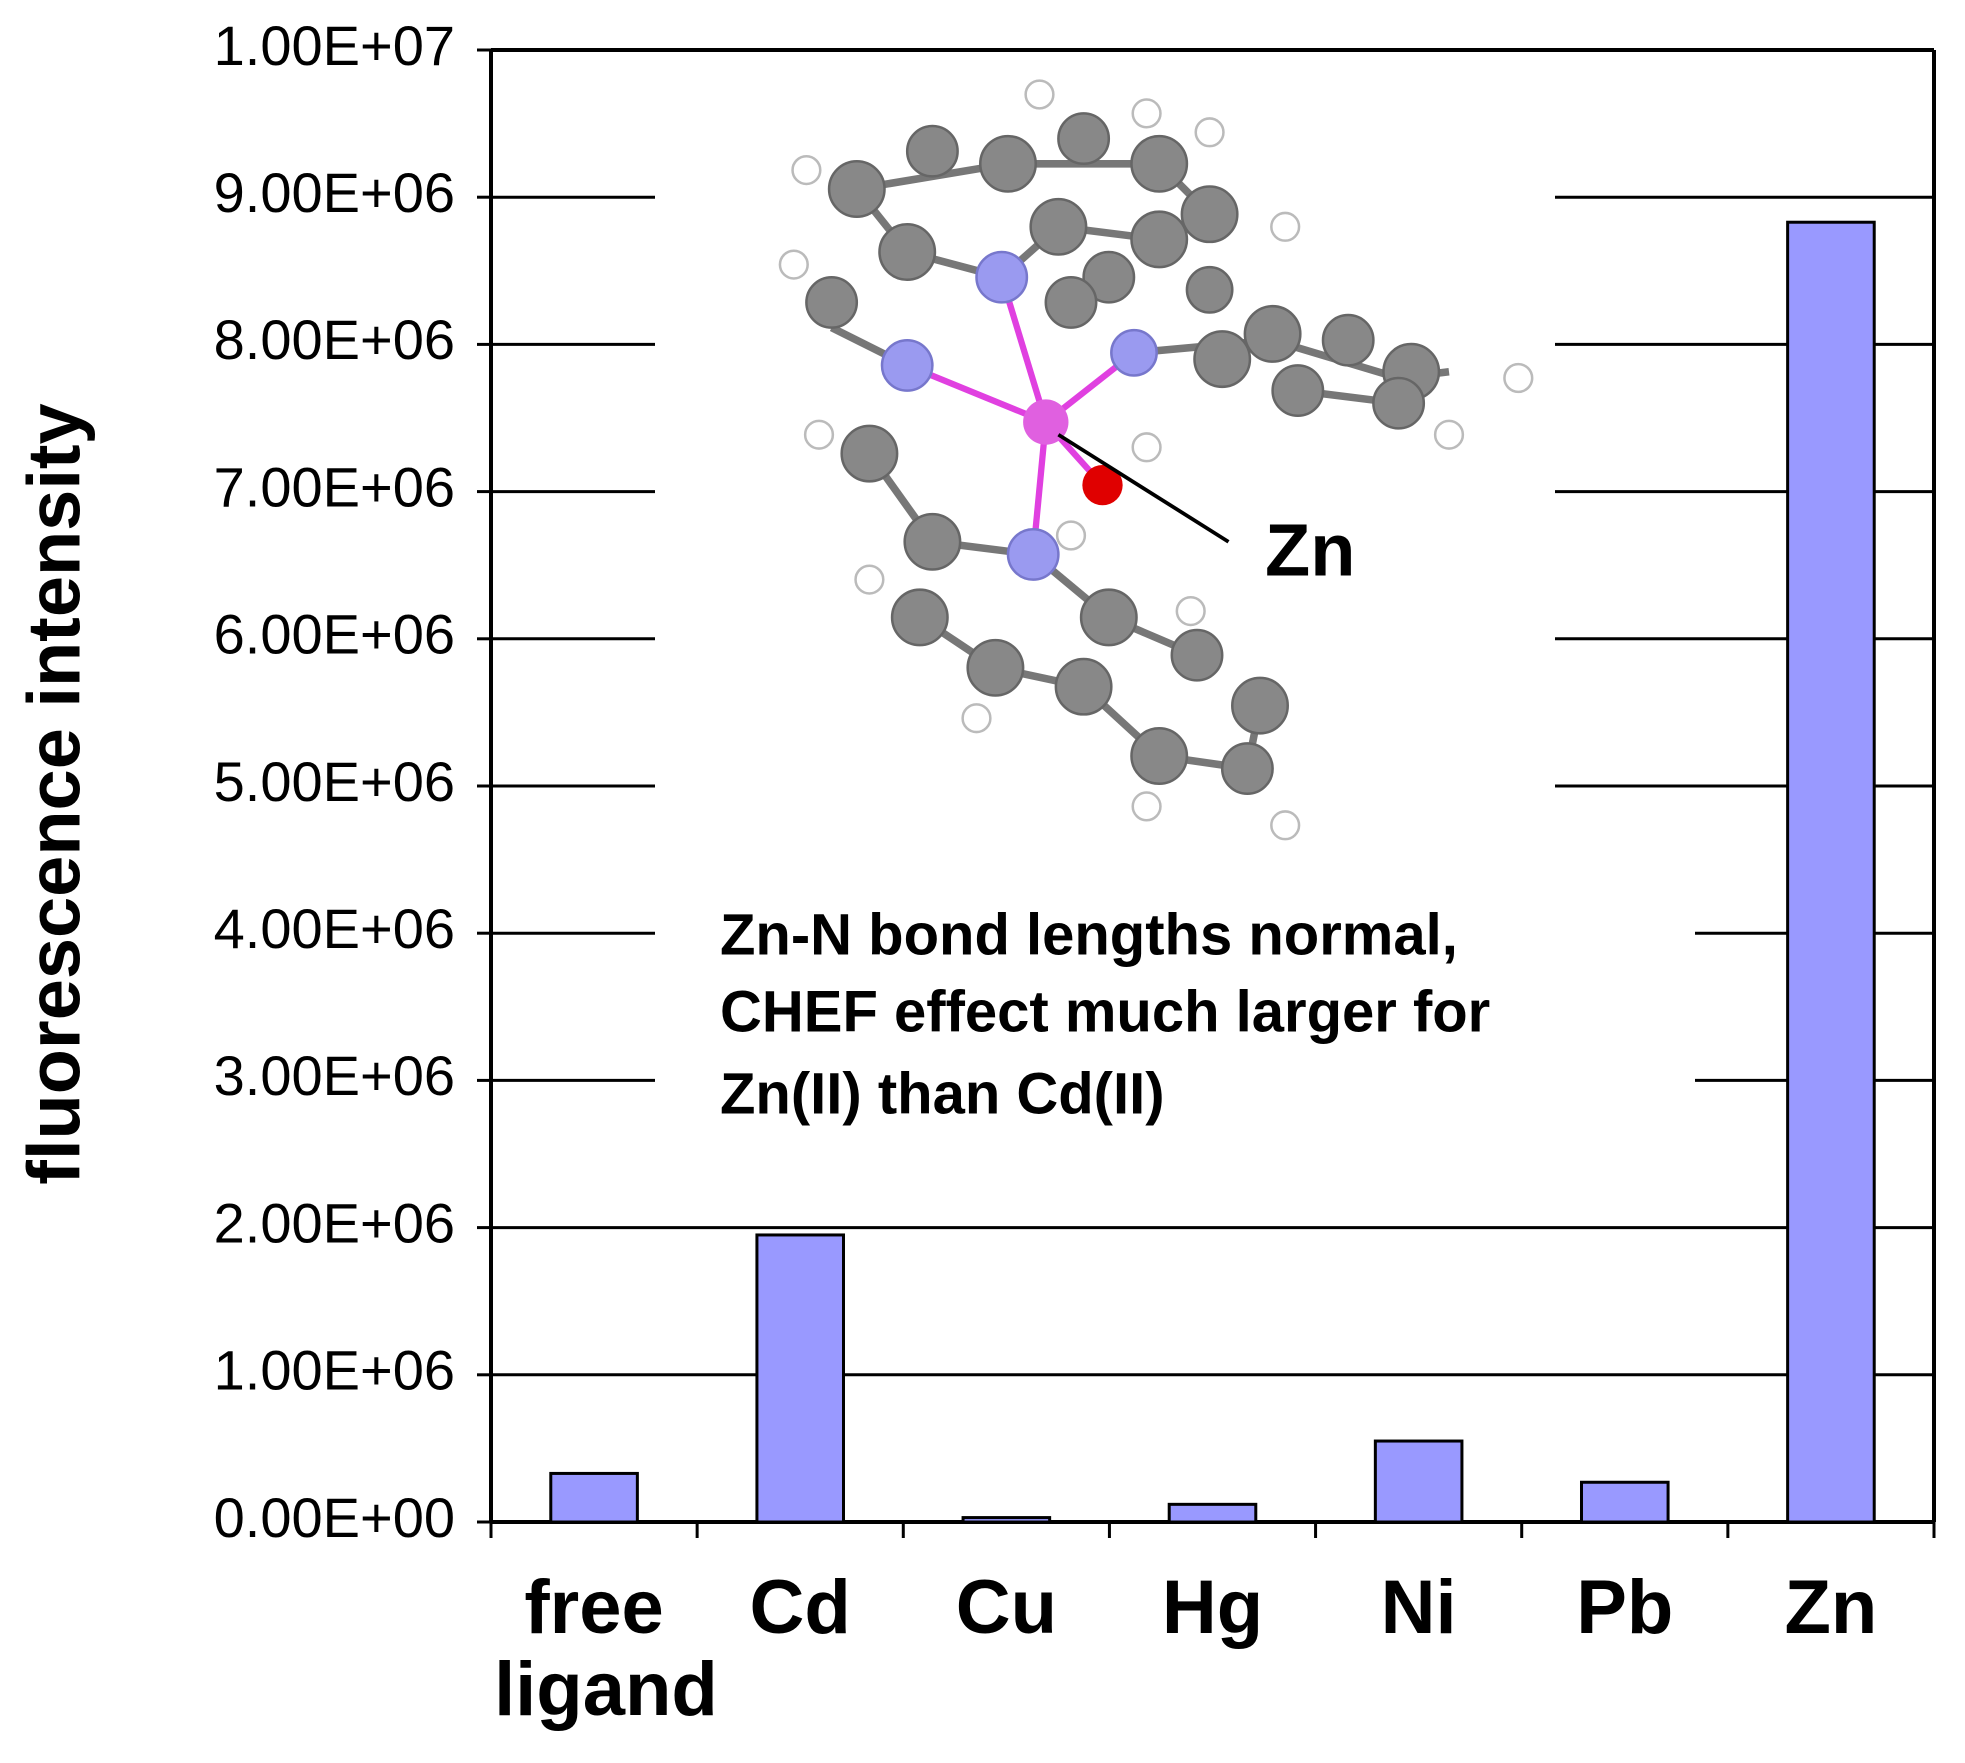  What do you see at coordinates (1089, 934) in the screenshot?
I see `note-line: Zn-N bond lengths normal,` at bounding box center [1089, 934].